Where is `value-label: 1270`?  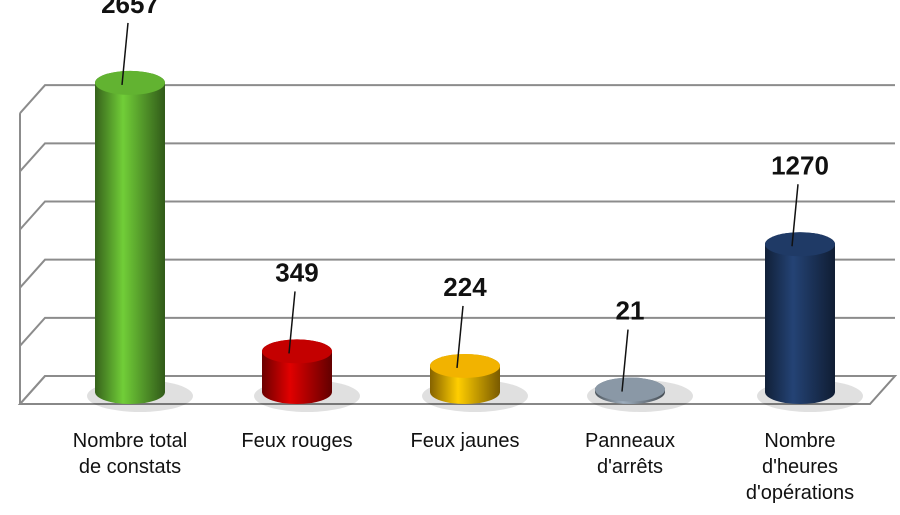 value-label: 1270 is located at coordinates (800, 165).